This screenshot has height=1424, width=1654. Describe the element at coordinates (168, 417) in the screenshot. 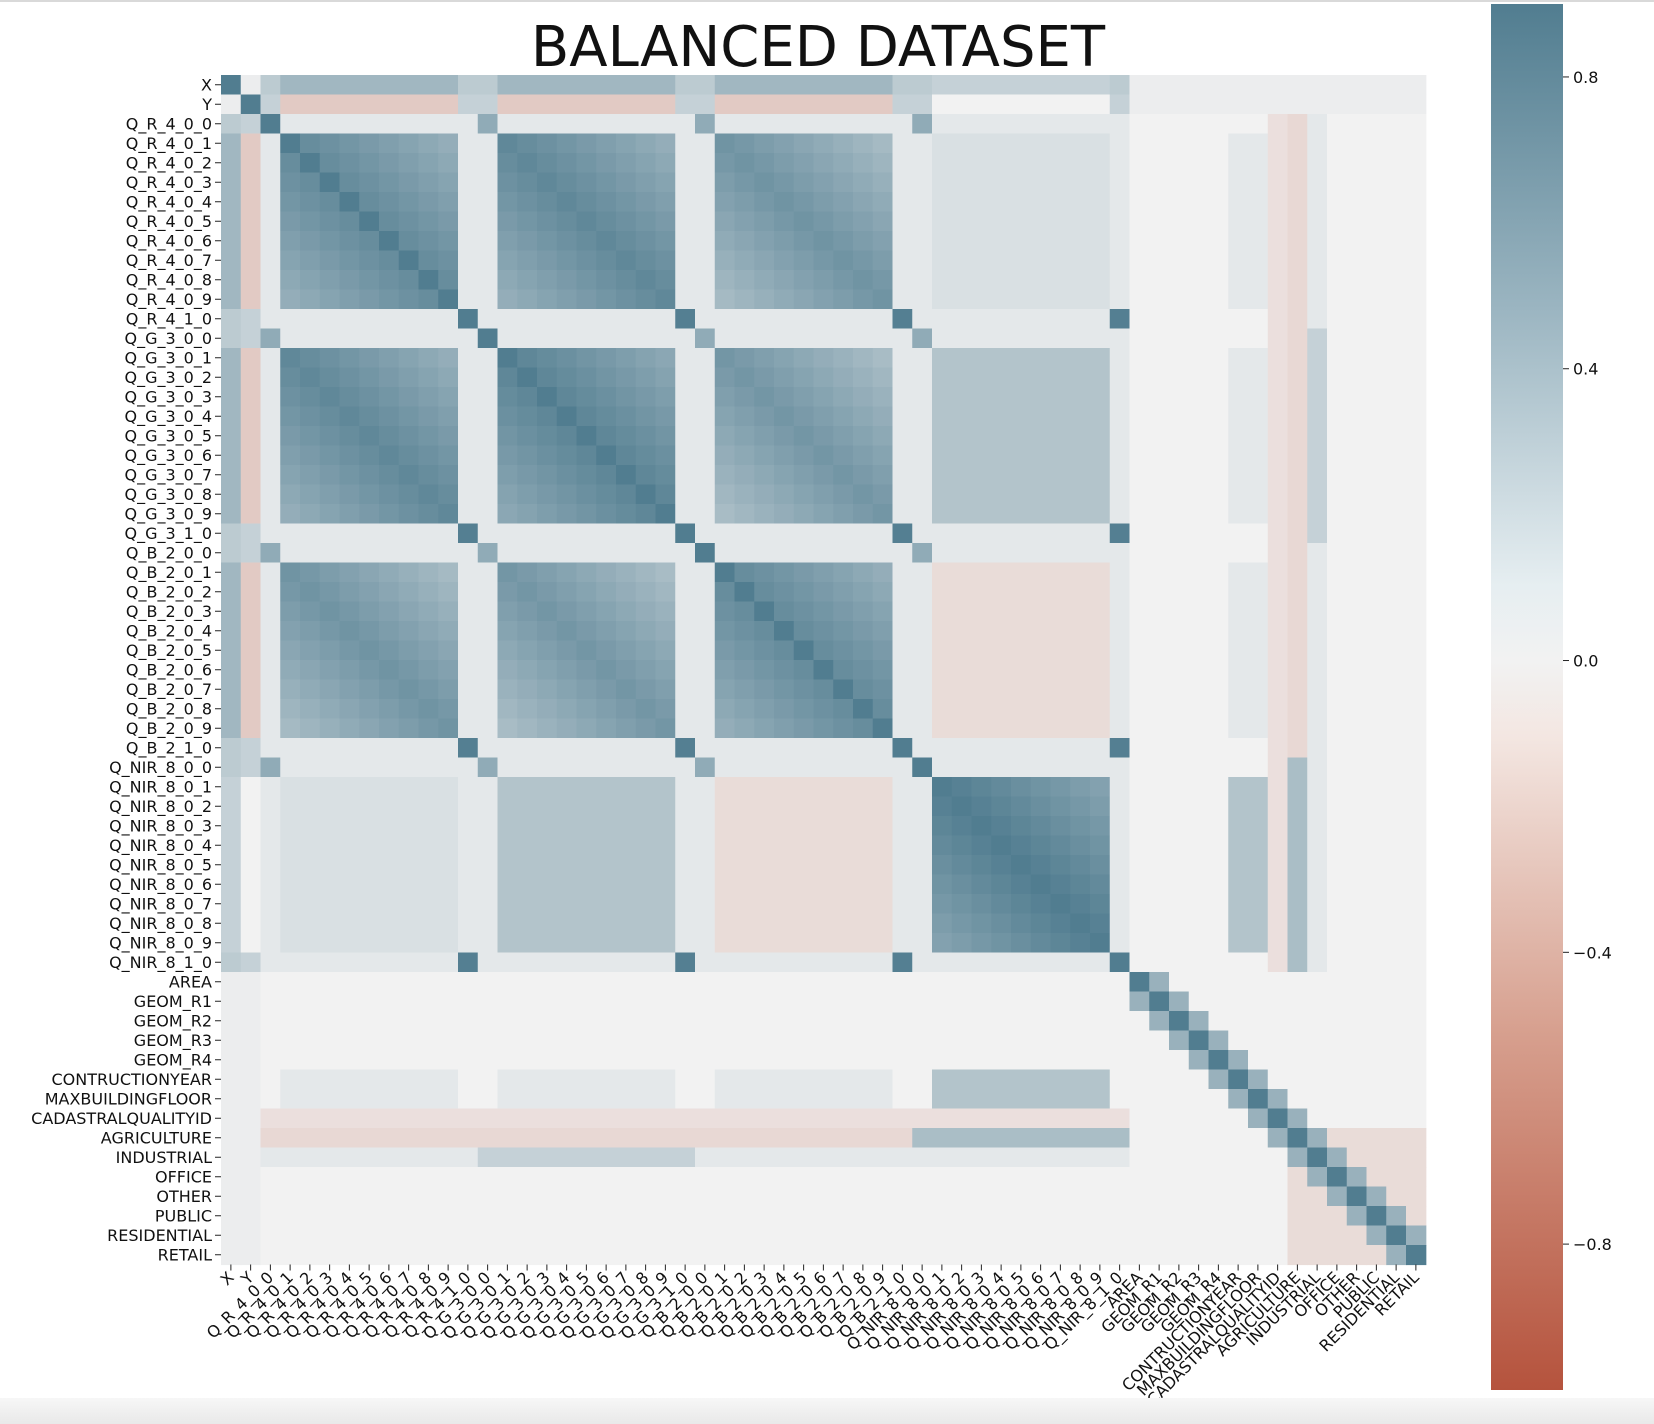

I see `row-tick-label: Q_G_3_0_4` at that location.